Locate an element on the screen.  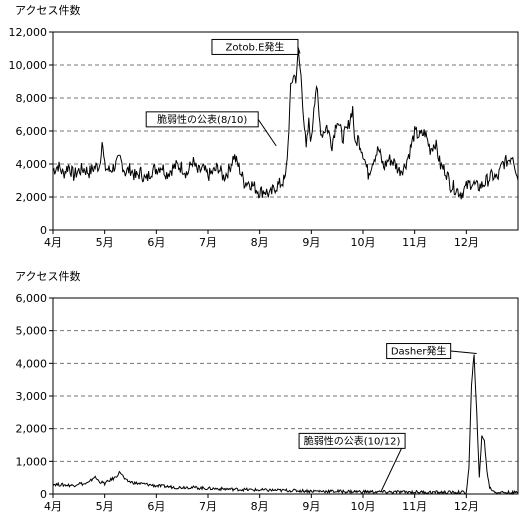
annotation-label: Dasher発生 is located at coordinates (419, 351).